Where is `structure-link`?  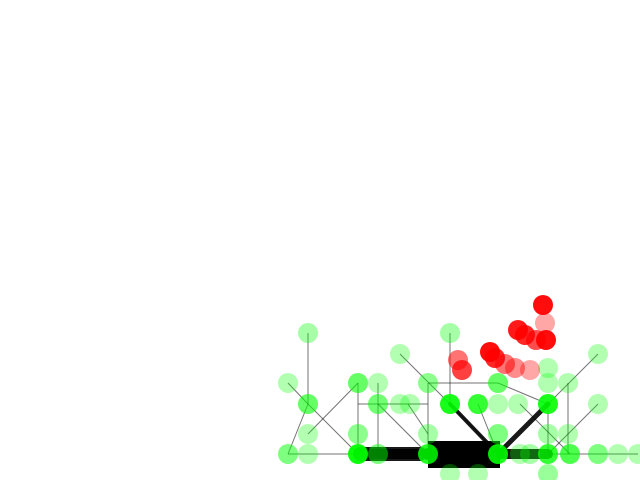 structure-link is located at coordinates (523, 429).